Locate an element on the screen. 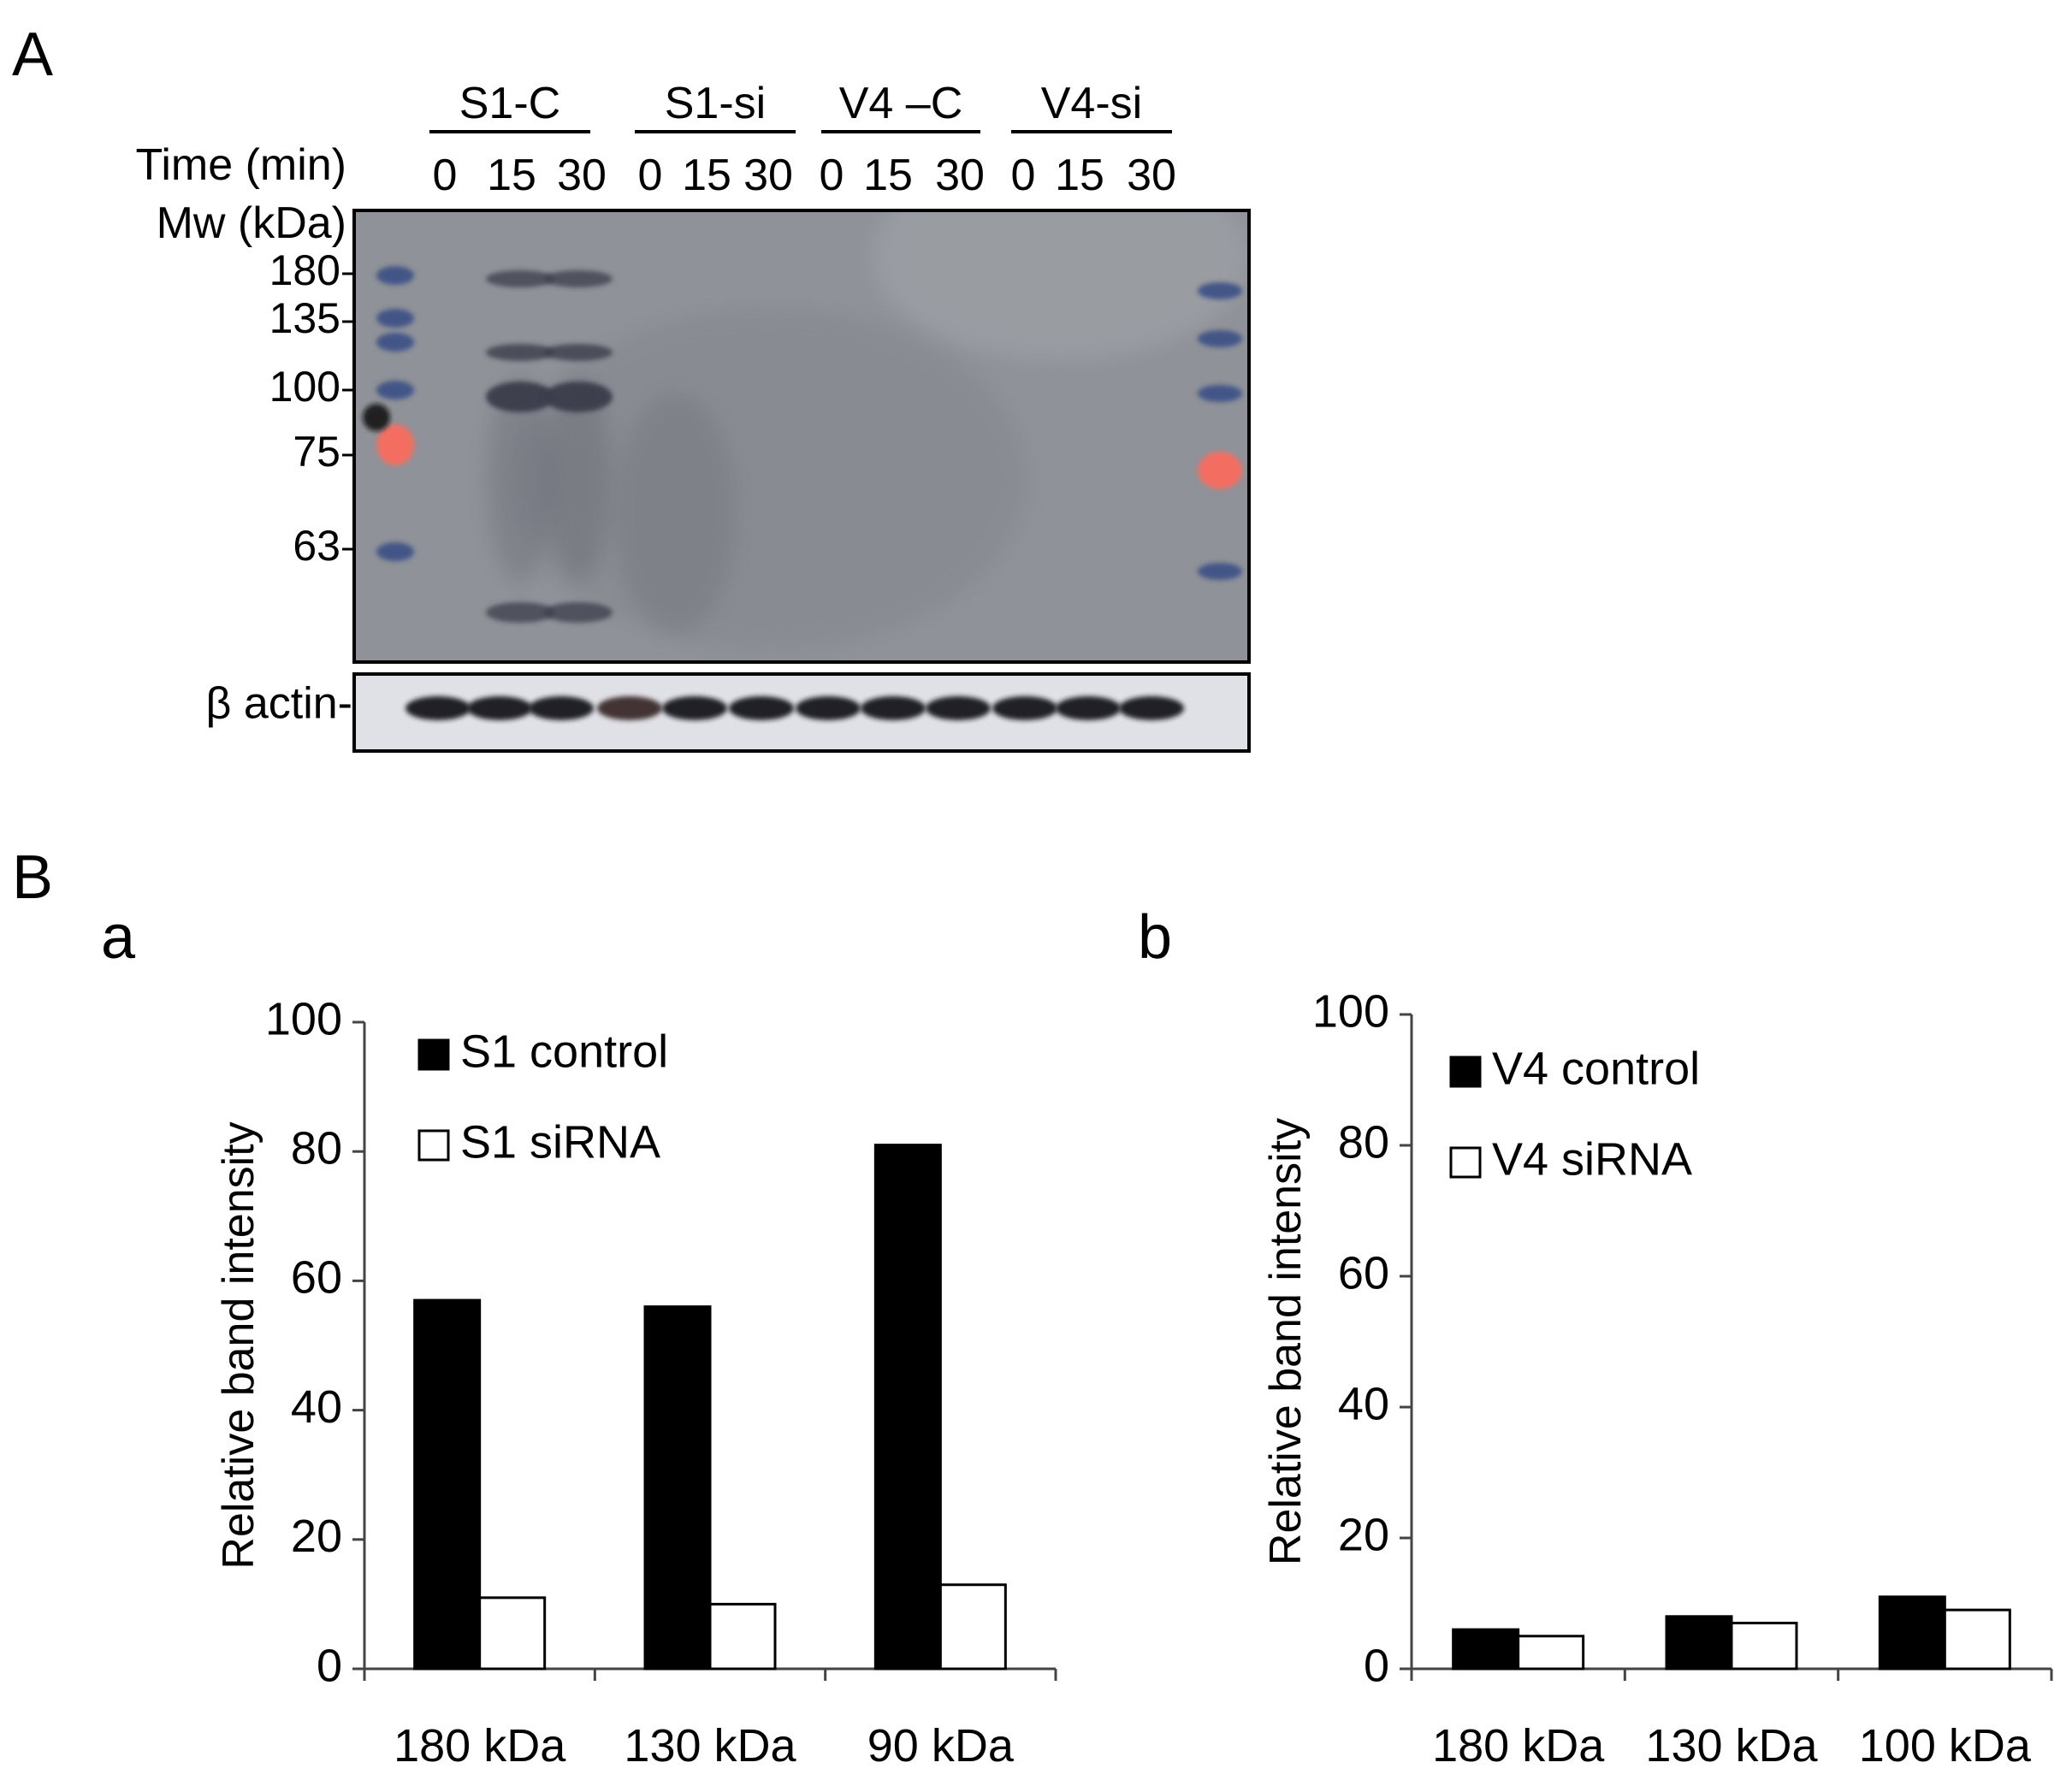 The width and height of the screenshot is (2072, 1792). blot-bands is located at coordinates (802, 449).